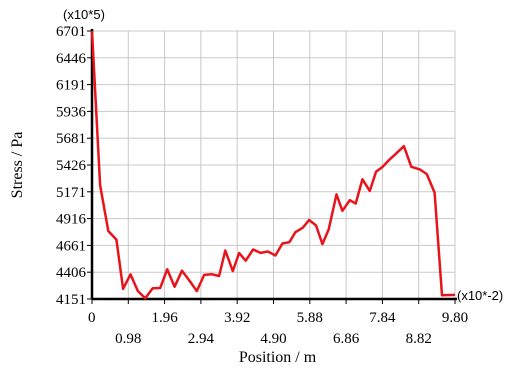  I want to click on x-tick-label: 2.94, so click(201, 339).